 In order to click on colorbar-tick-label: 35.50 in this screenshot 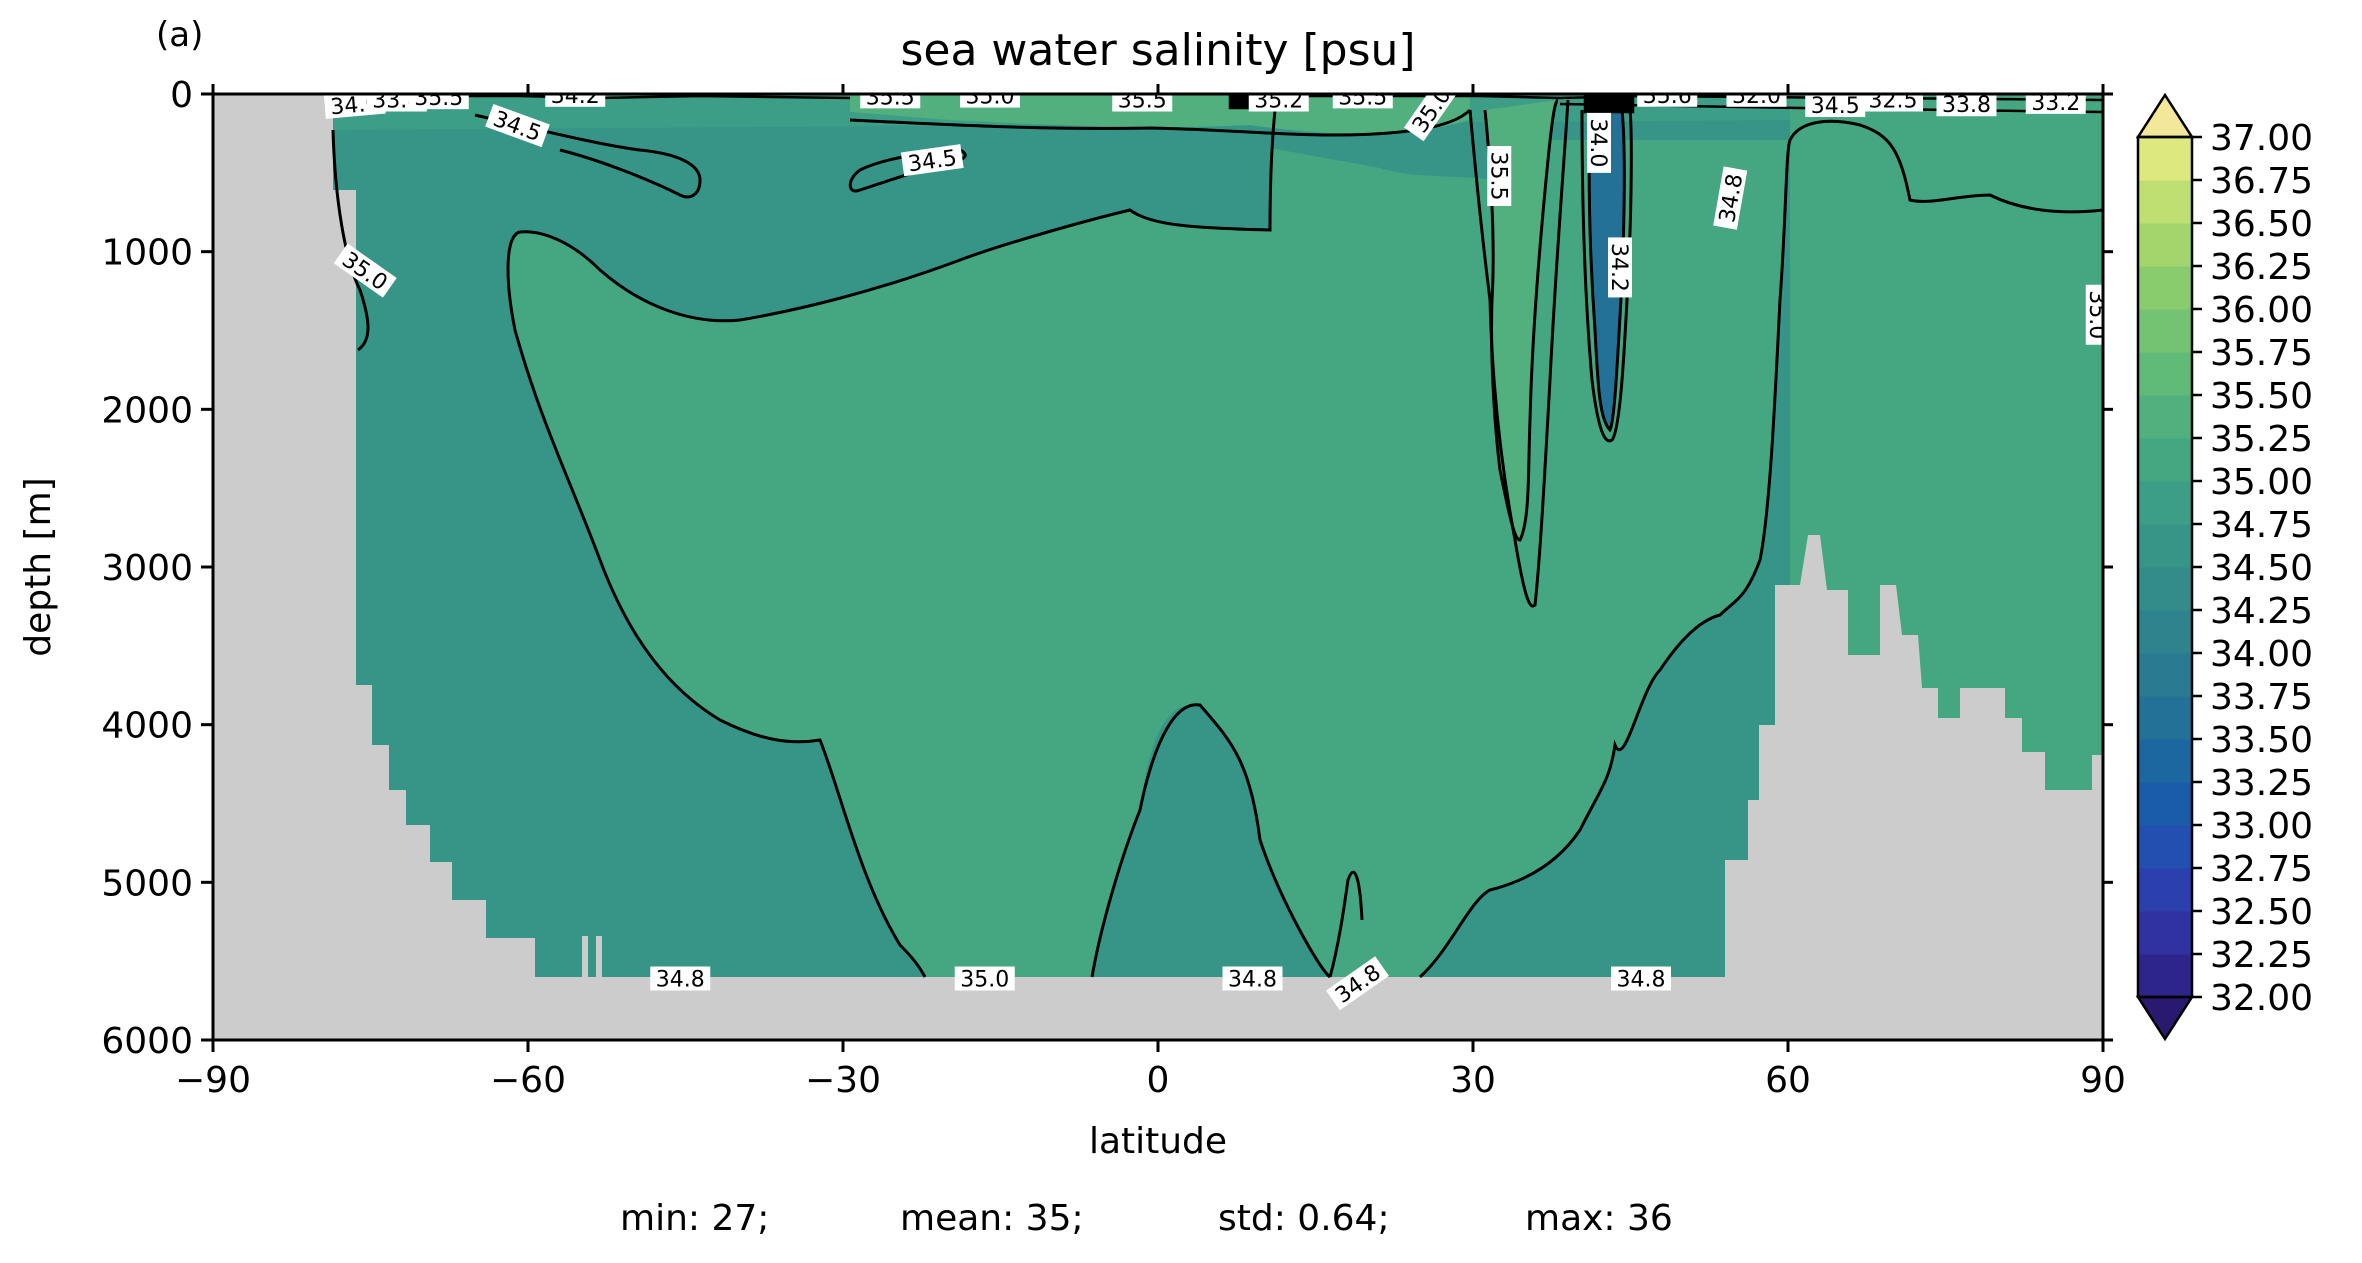, I will do `click(2261, 396)`.